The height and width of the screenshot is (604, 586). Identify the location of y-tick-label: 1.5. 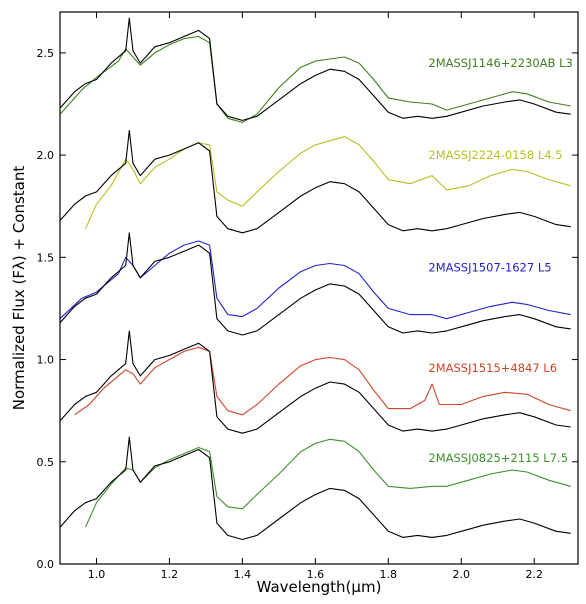
(46, 257).